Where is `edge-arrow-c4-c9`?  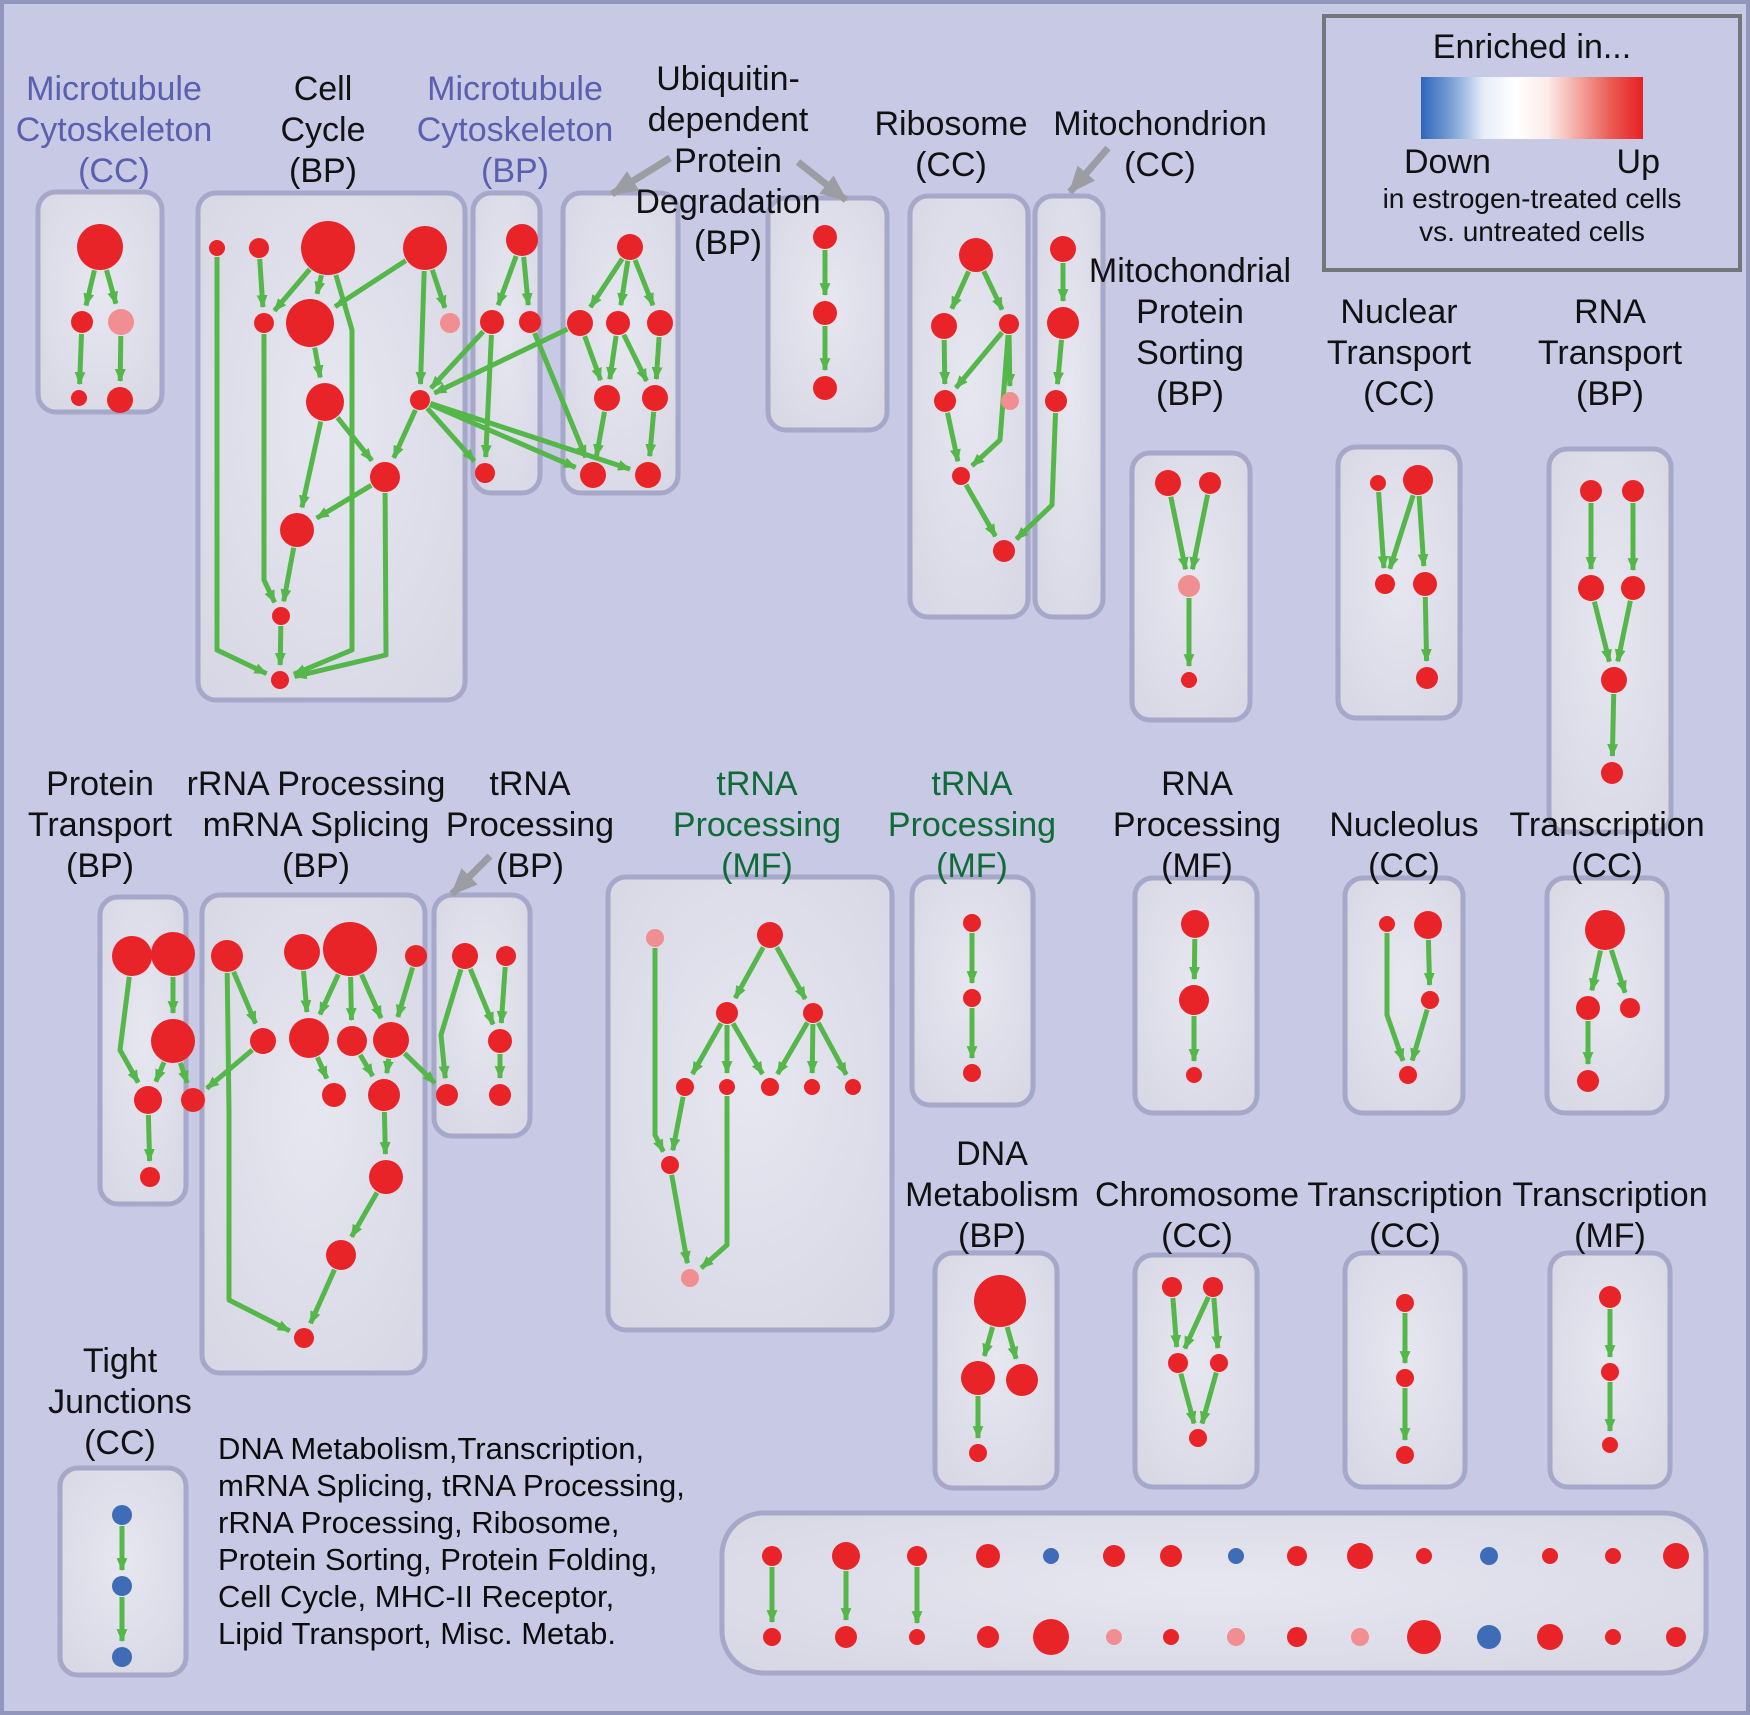 edge-arrow-c4-c9 is located at coordinates (421, 328).